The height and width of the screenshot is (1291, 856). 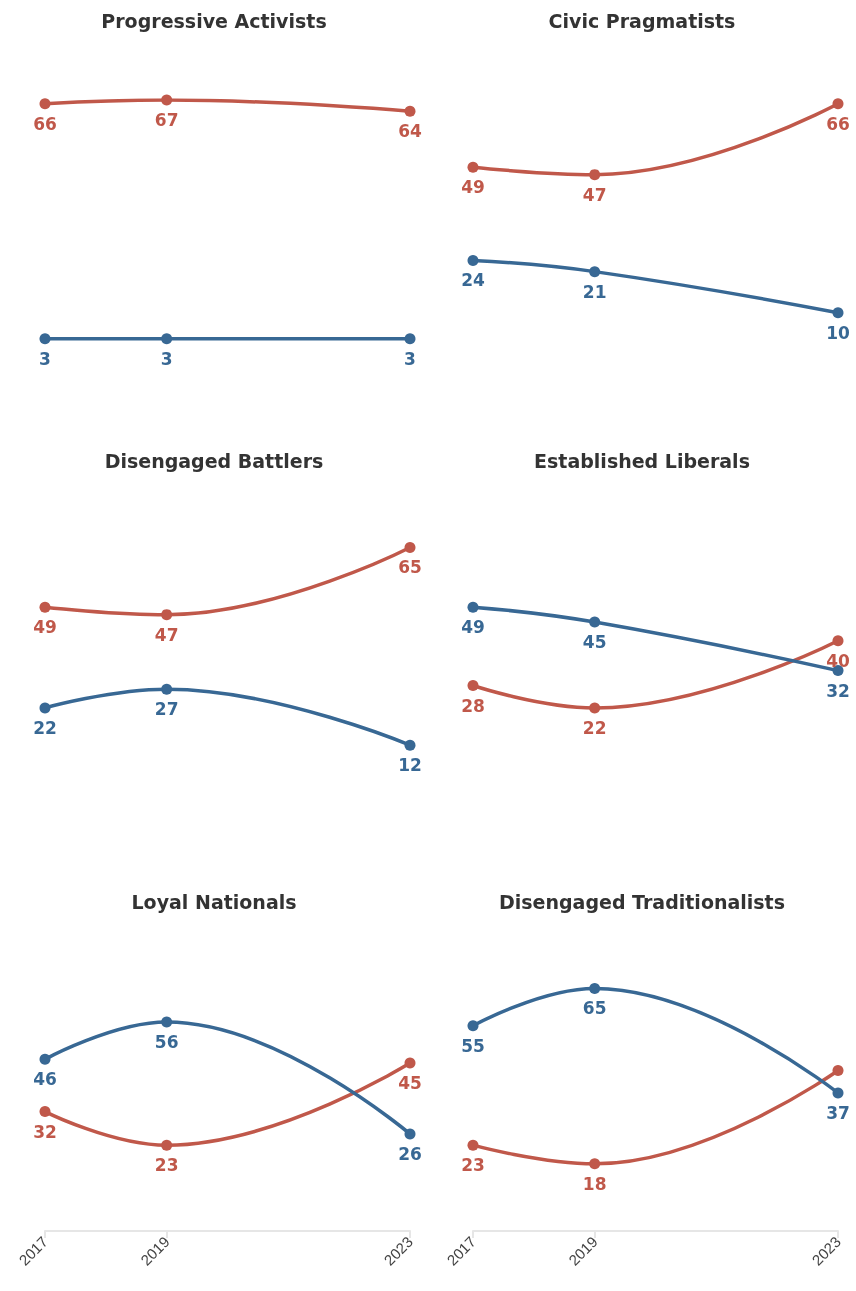 I want to click on data-label: 12, so click(x=410, y=765).